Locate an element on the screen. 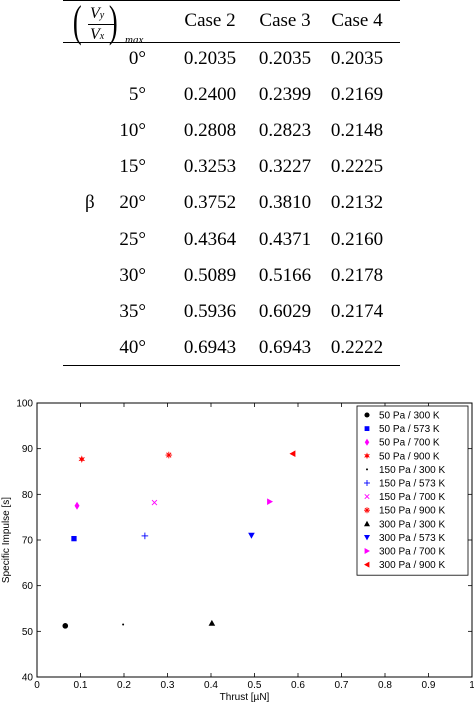  value-cell: 0.2132 is located at coordinates (357, 203).